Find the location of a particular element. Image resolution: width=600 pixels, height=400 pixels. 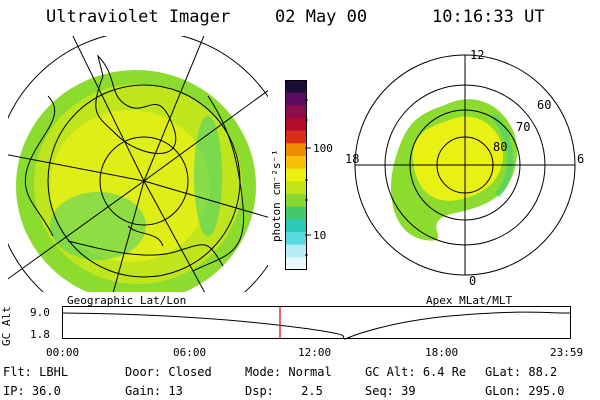

mlat-label-80: 80 is located at coordinates (500, 147).